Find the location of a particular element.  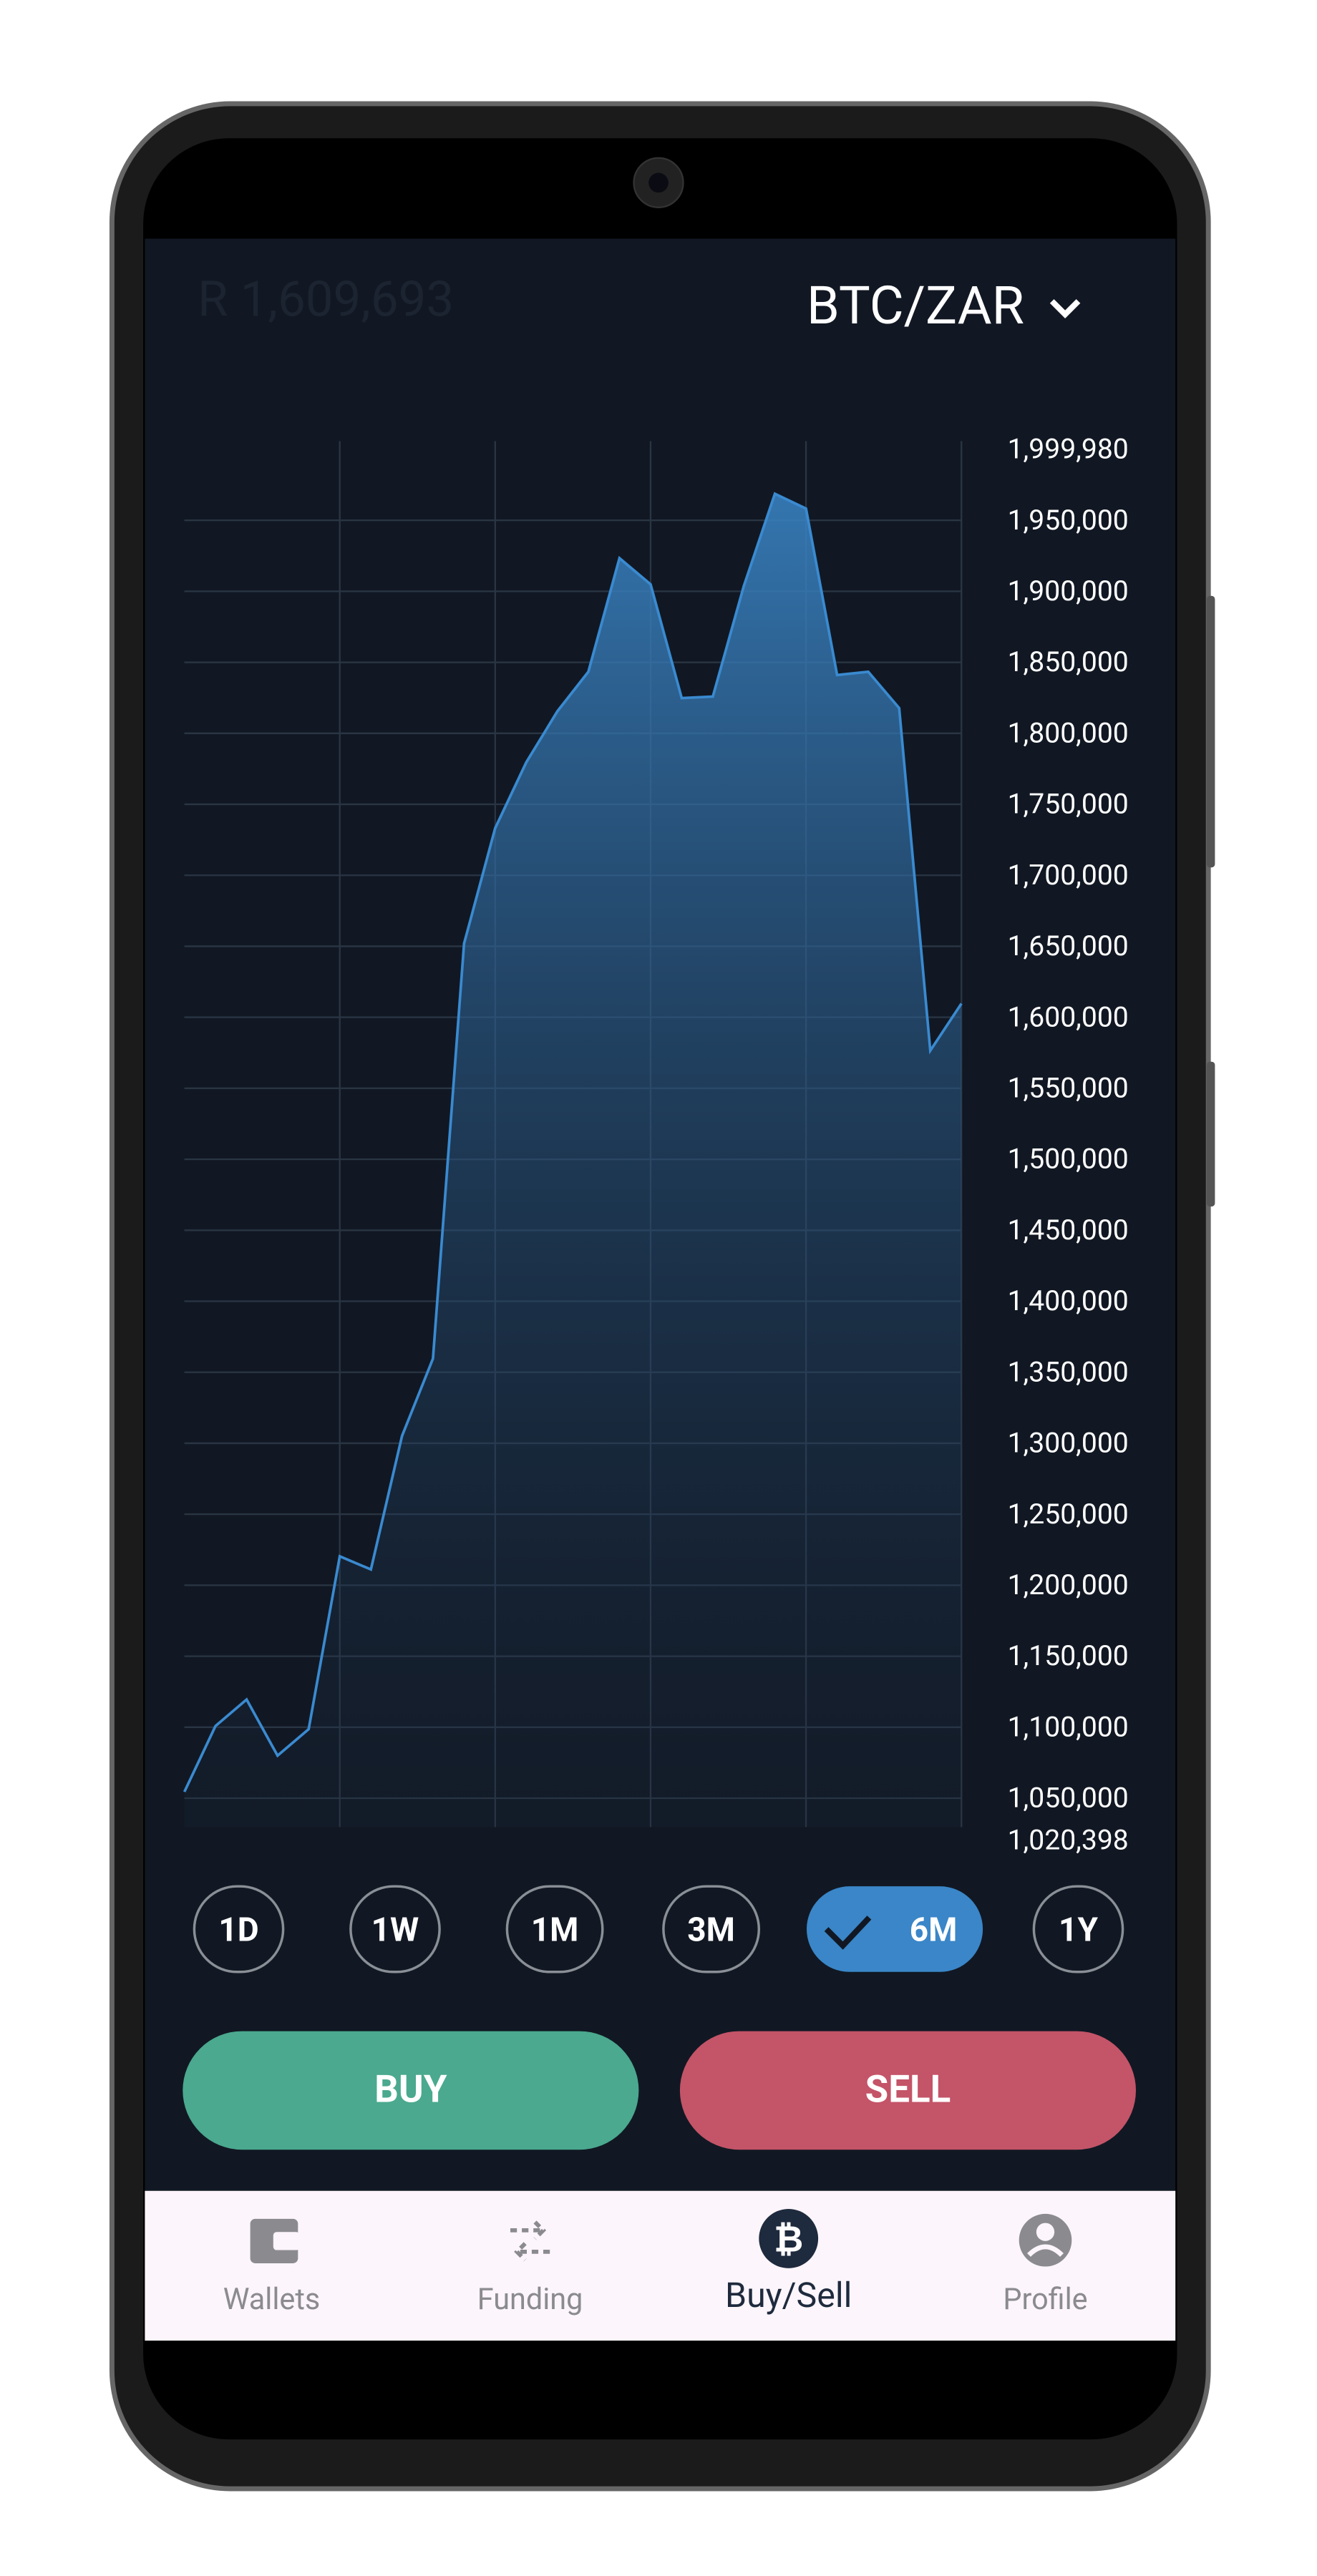

sell-label: SELL is located at coordinates (908, 2089).